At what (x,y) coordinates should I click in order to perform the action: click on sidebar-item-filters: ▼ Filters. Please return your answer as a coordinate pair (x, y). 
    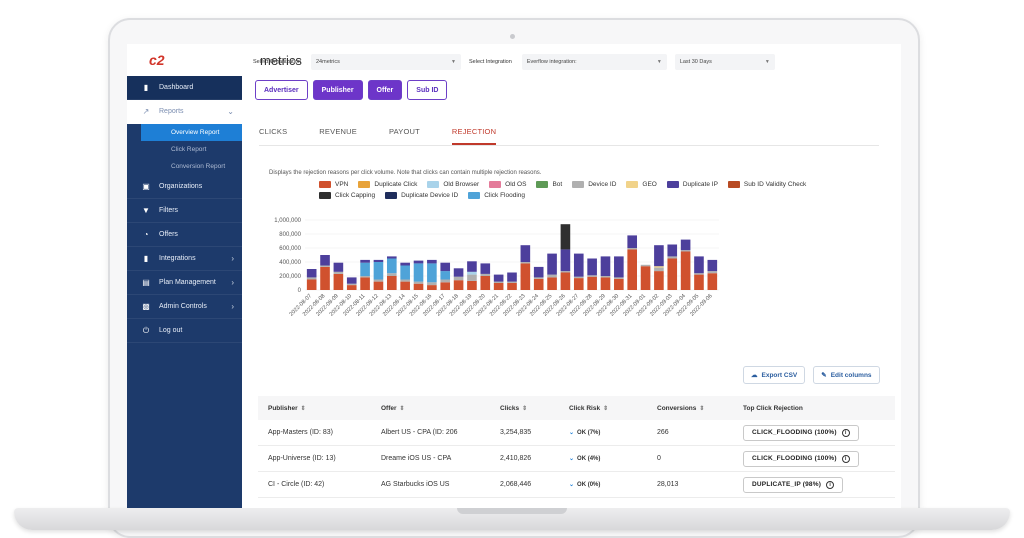
    Looking at the image, I should click on (184, 211).